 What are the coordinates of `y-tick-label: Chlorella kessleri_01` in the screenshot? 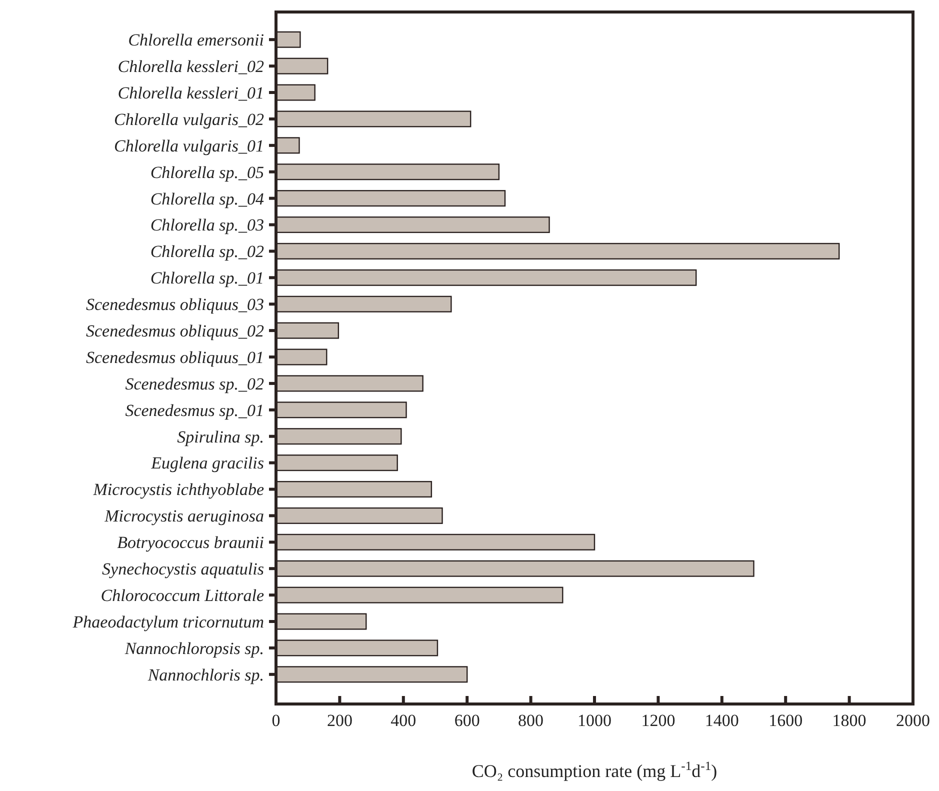 It's located at (191, 92).